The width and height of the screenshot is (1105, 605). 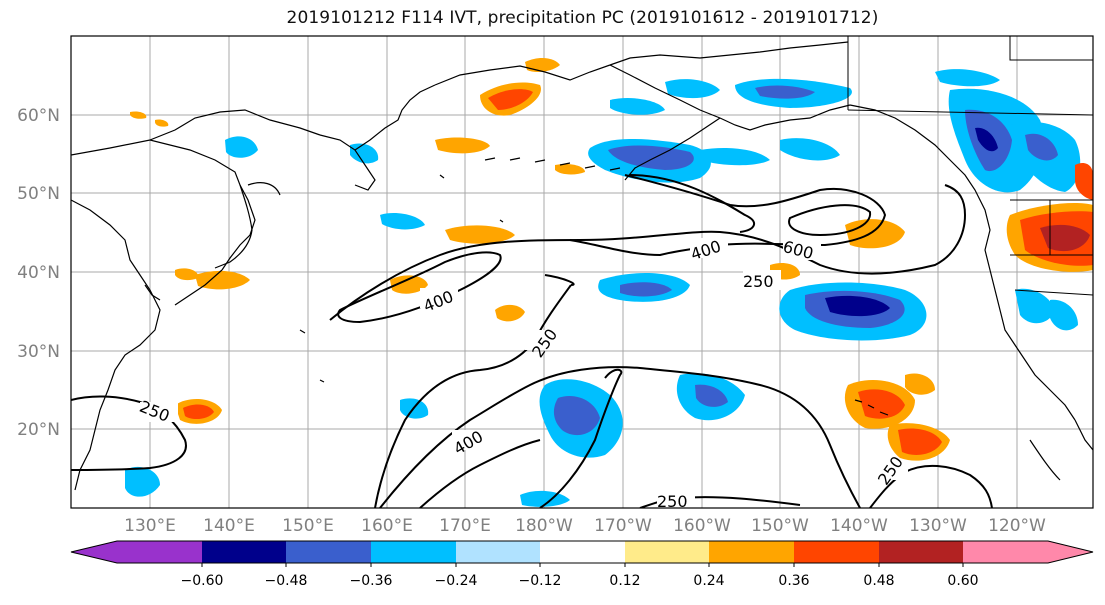 What do you see at coordinates (202, 581) in the screenshot?
I see `colorbar-tick-label: −0.60` at bounding box center [202, 581].